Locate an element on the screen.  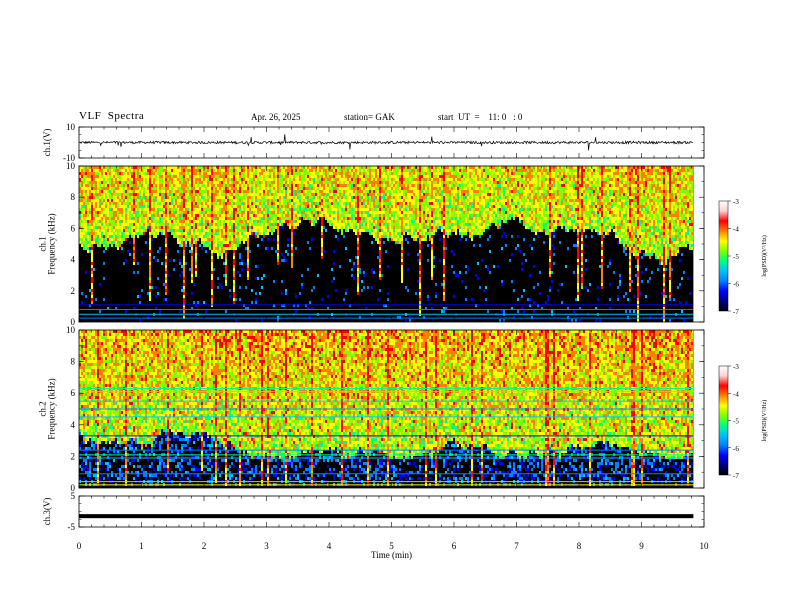
station-label: station= GAK is located at coordinates (369, 117).